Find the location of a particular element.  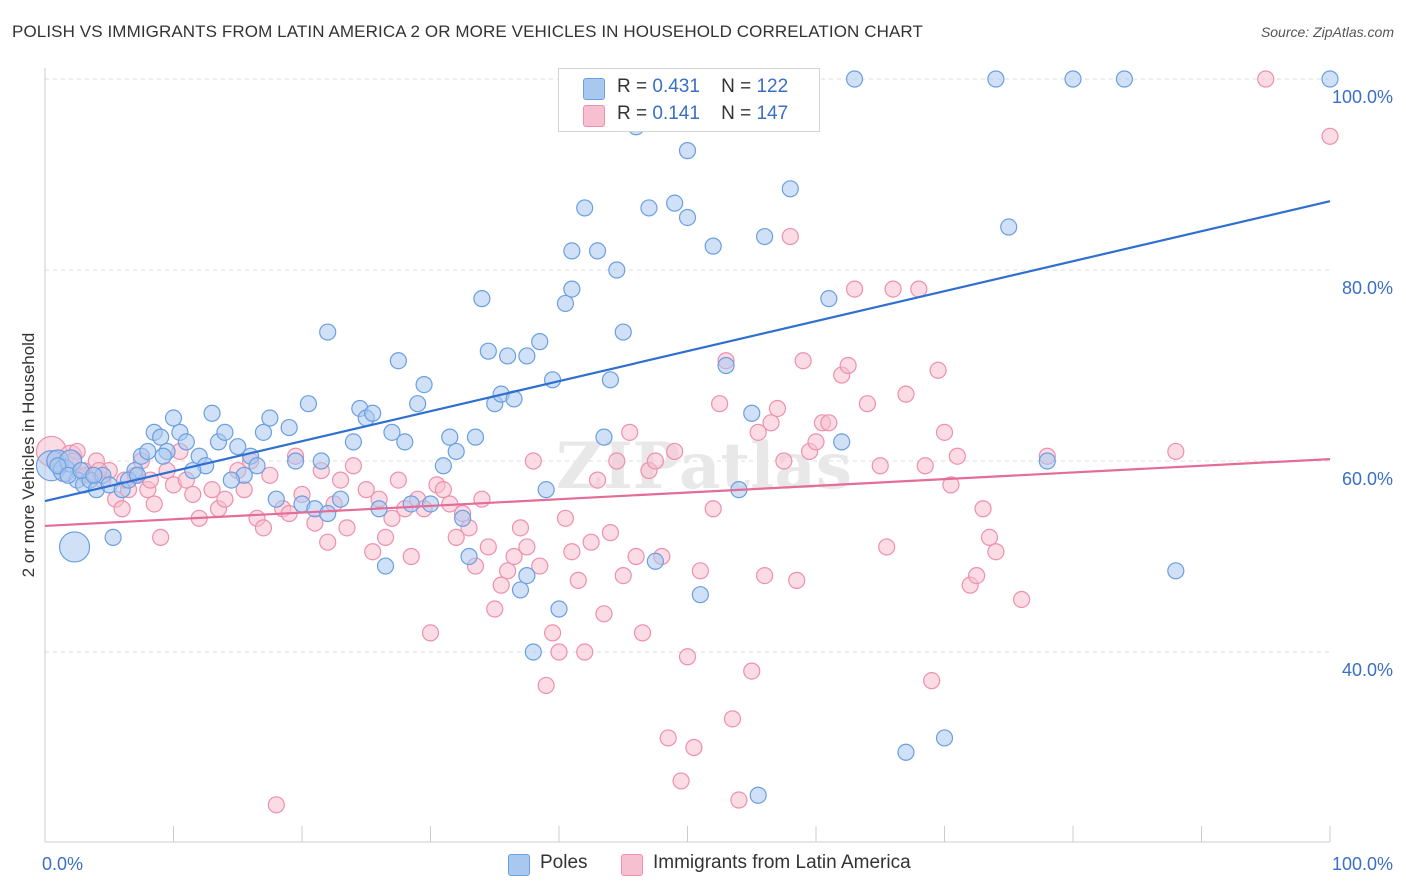

poles-r-label: R = is located at coordinates (632, 86).